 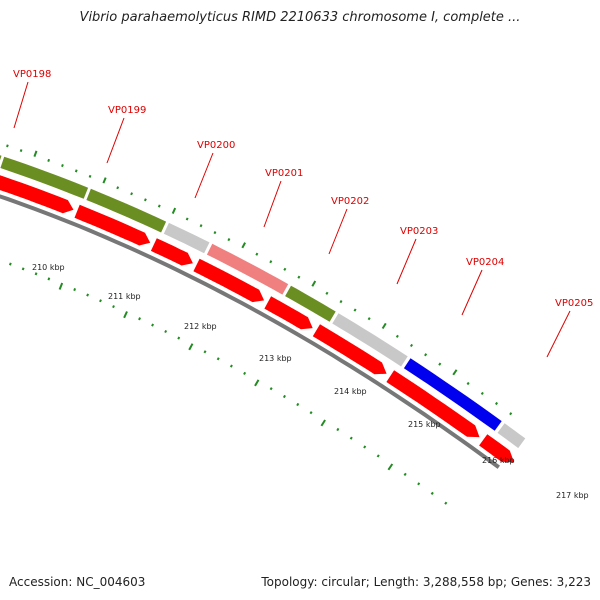 I want to click on scale-label: 215 kbp, so click(x=424, y=424).